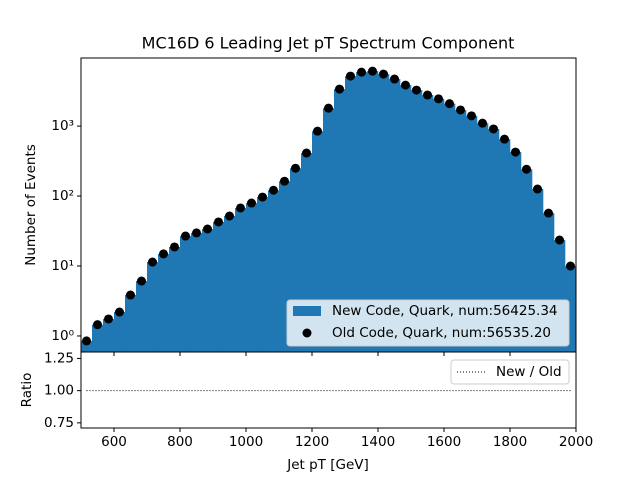  I want to click on x-axis-label: Jet pT [GeV], so click(327, 465).